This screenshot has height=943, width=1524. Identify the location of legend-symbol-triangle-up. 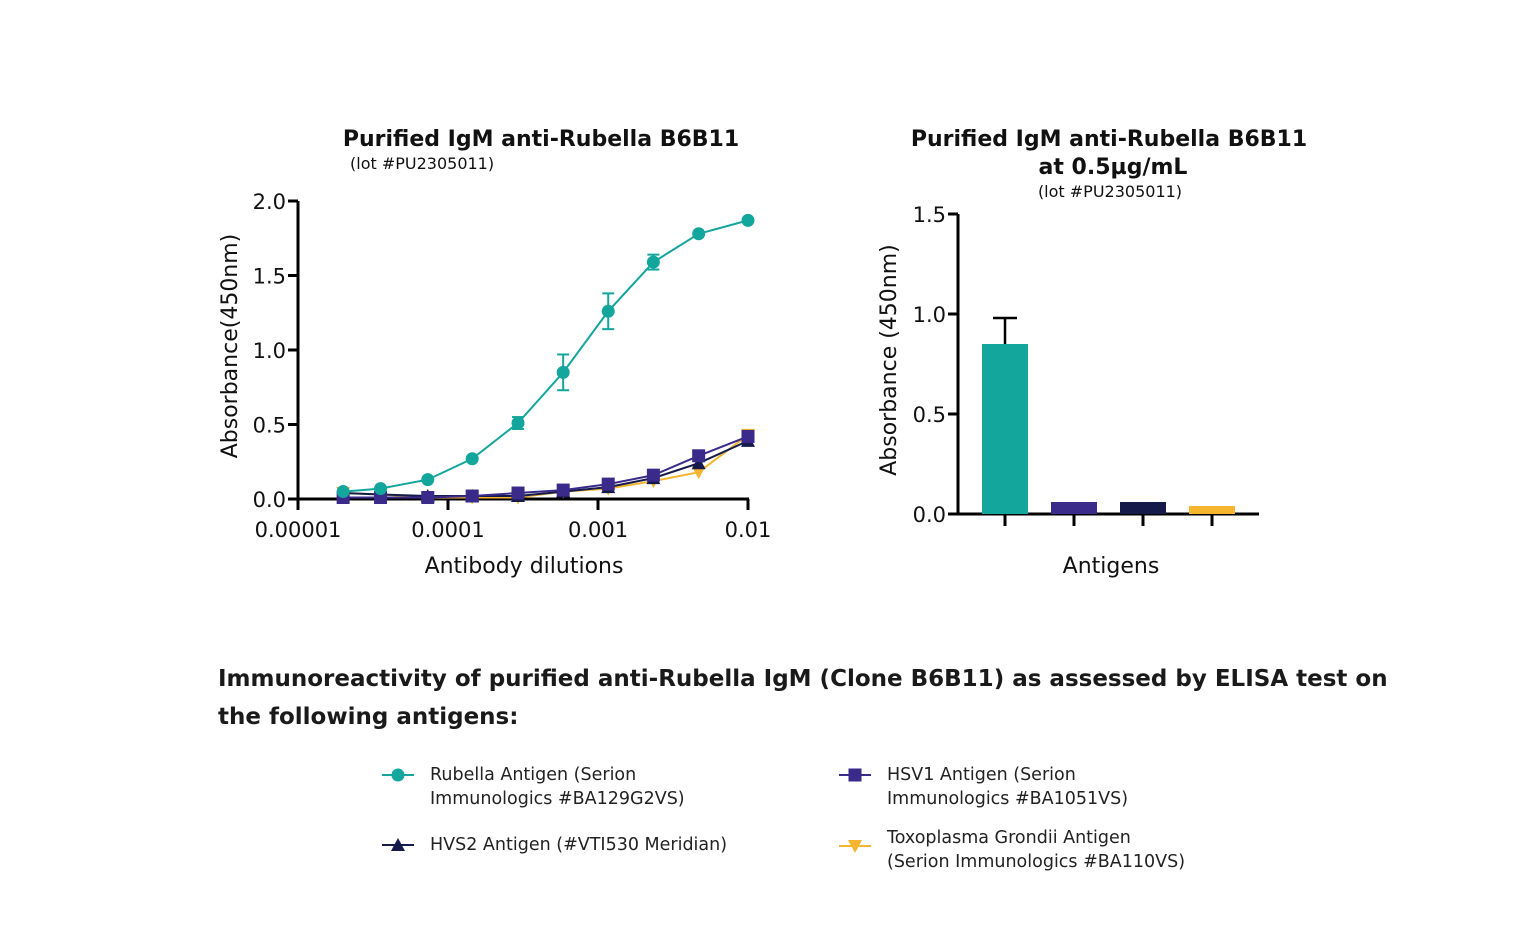
(398, 844).